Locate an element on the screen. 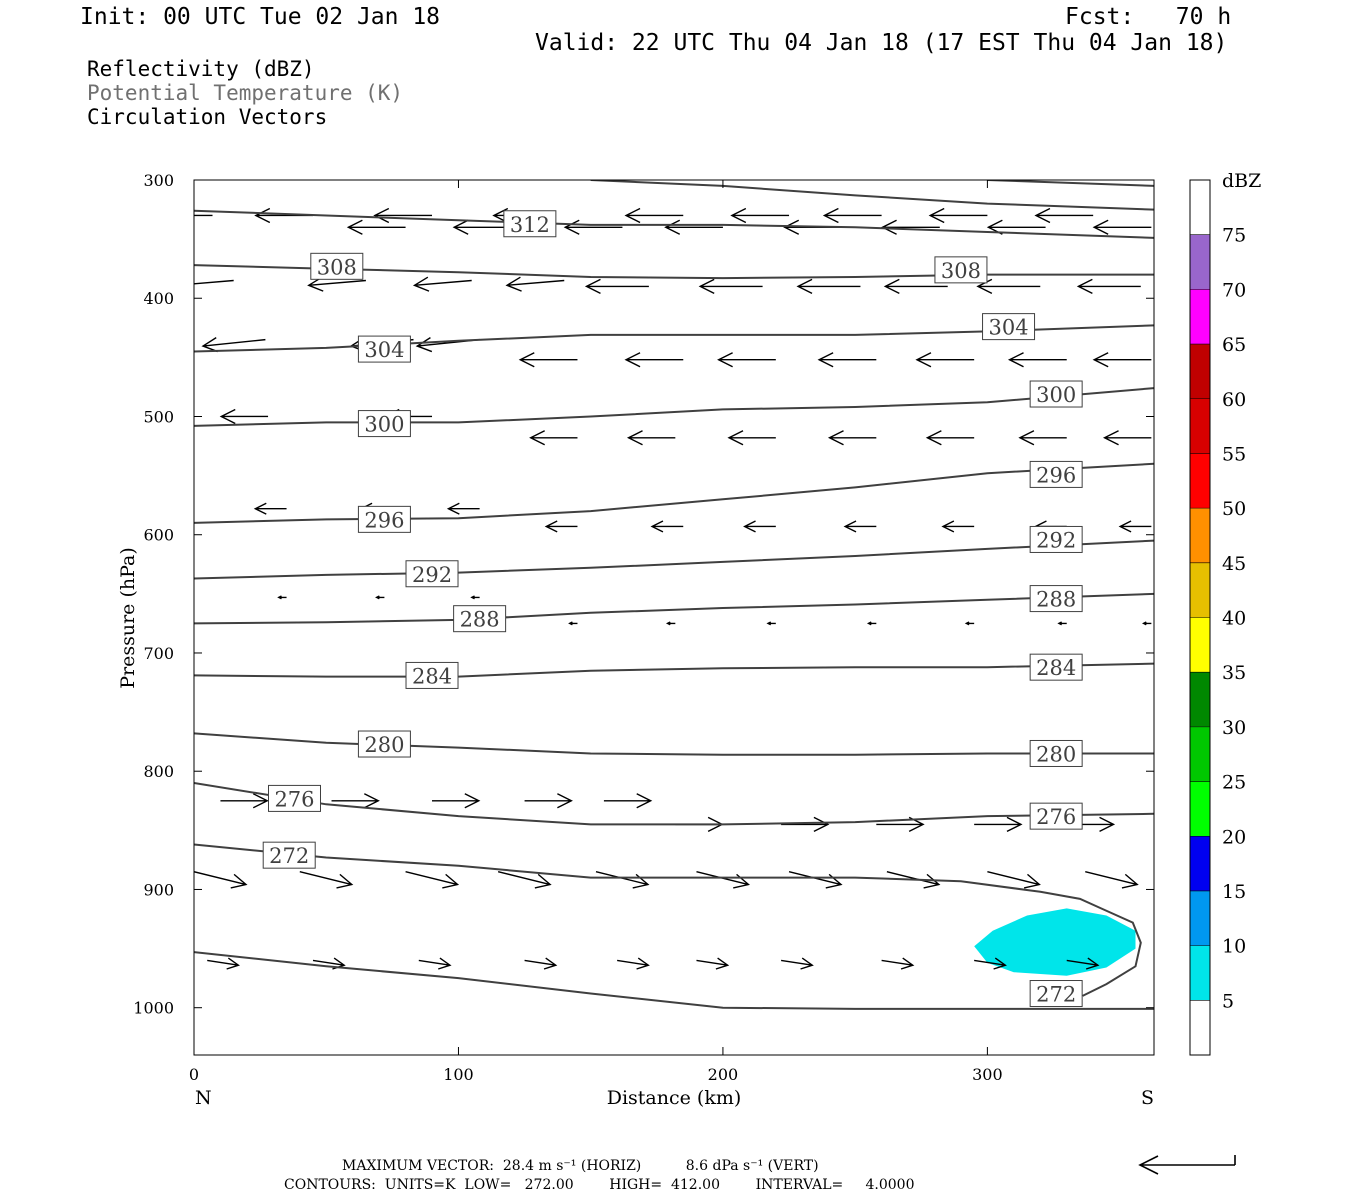 The height and width of the screenshot is (1200, 1350). forecast-hour: Fcst: 70 h is located at coordinates (1148, 17).